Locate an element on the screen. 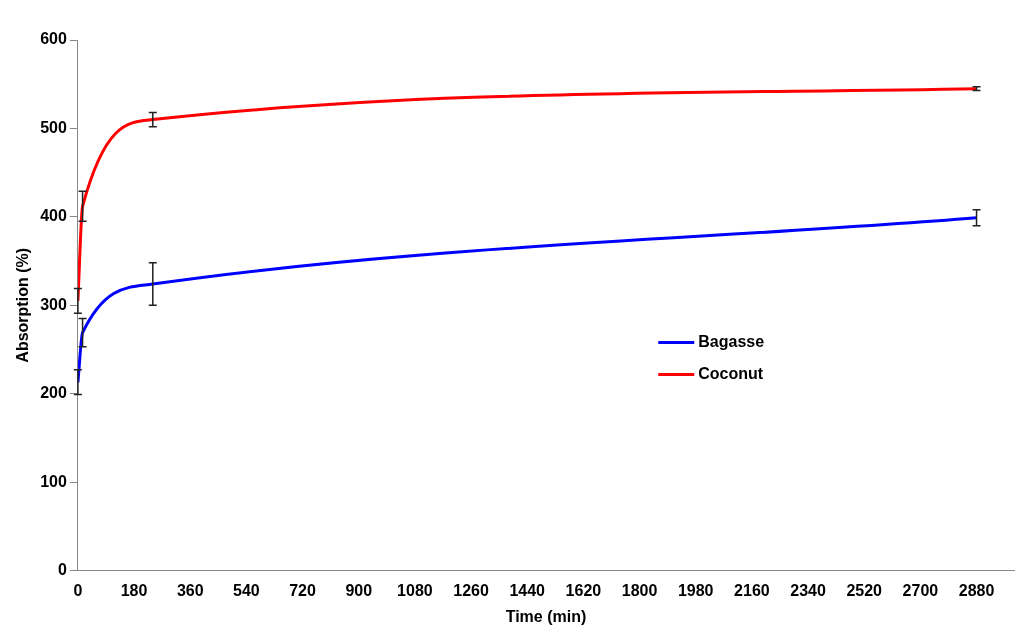 The image size is (1029, 636). x-tick-label: 2520 is located at coordinates (864, 590).